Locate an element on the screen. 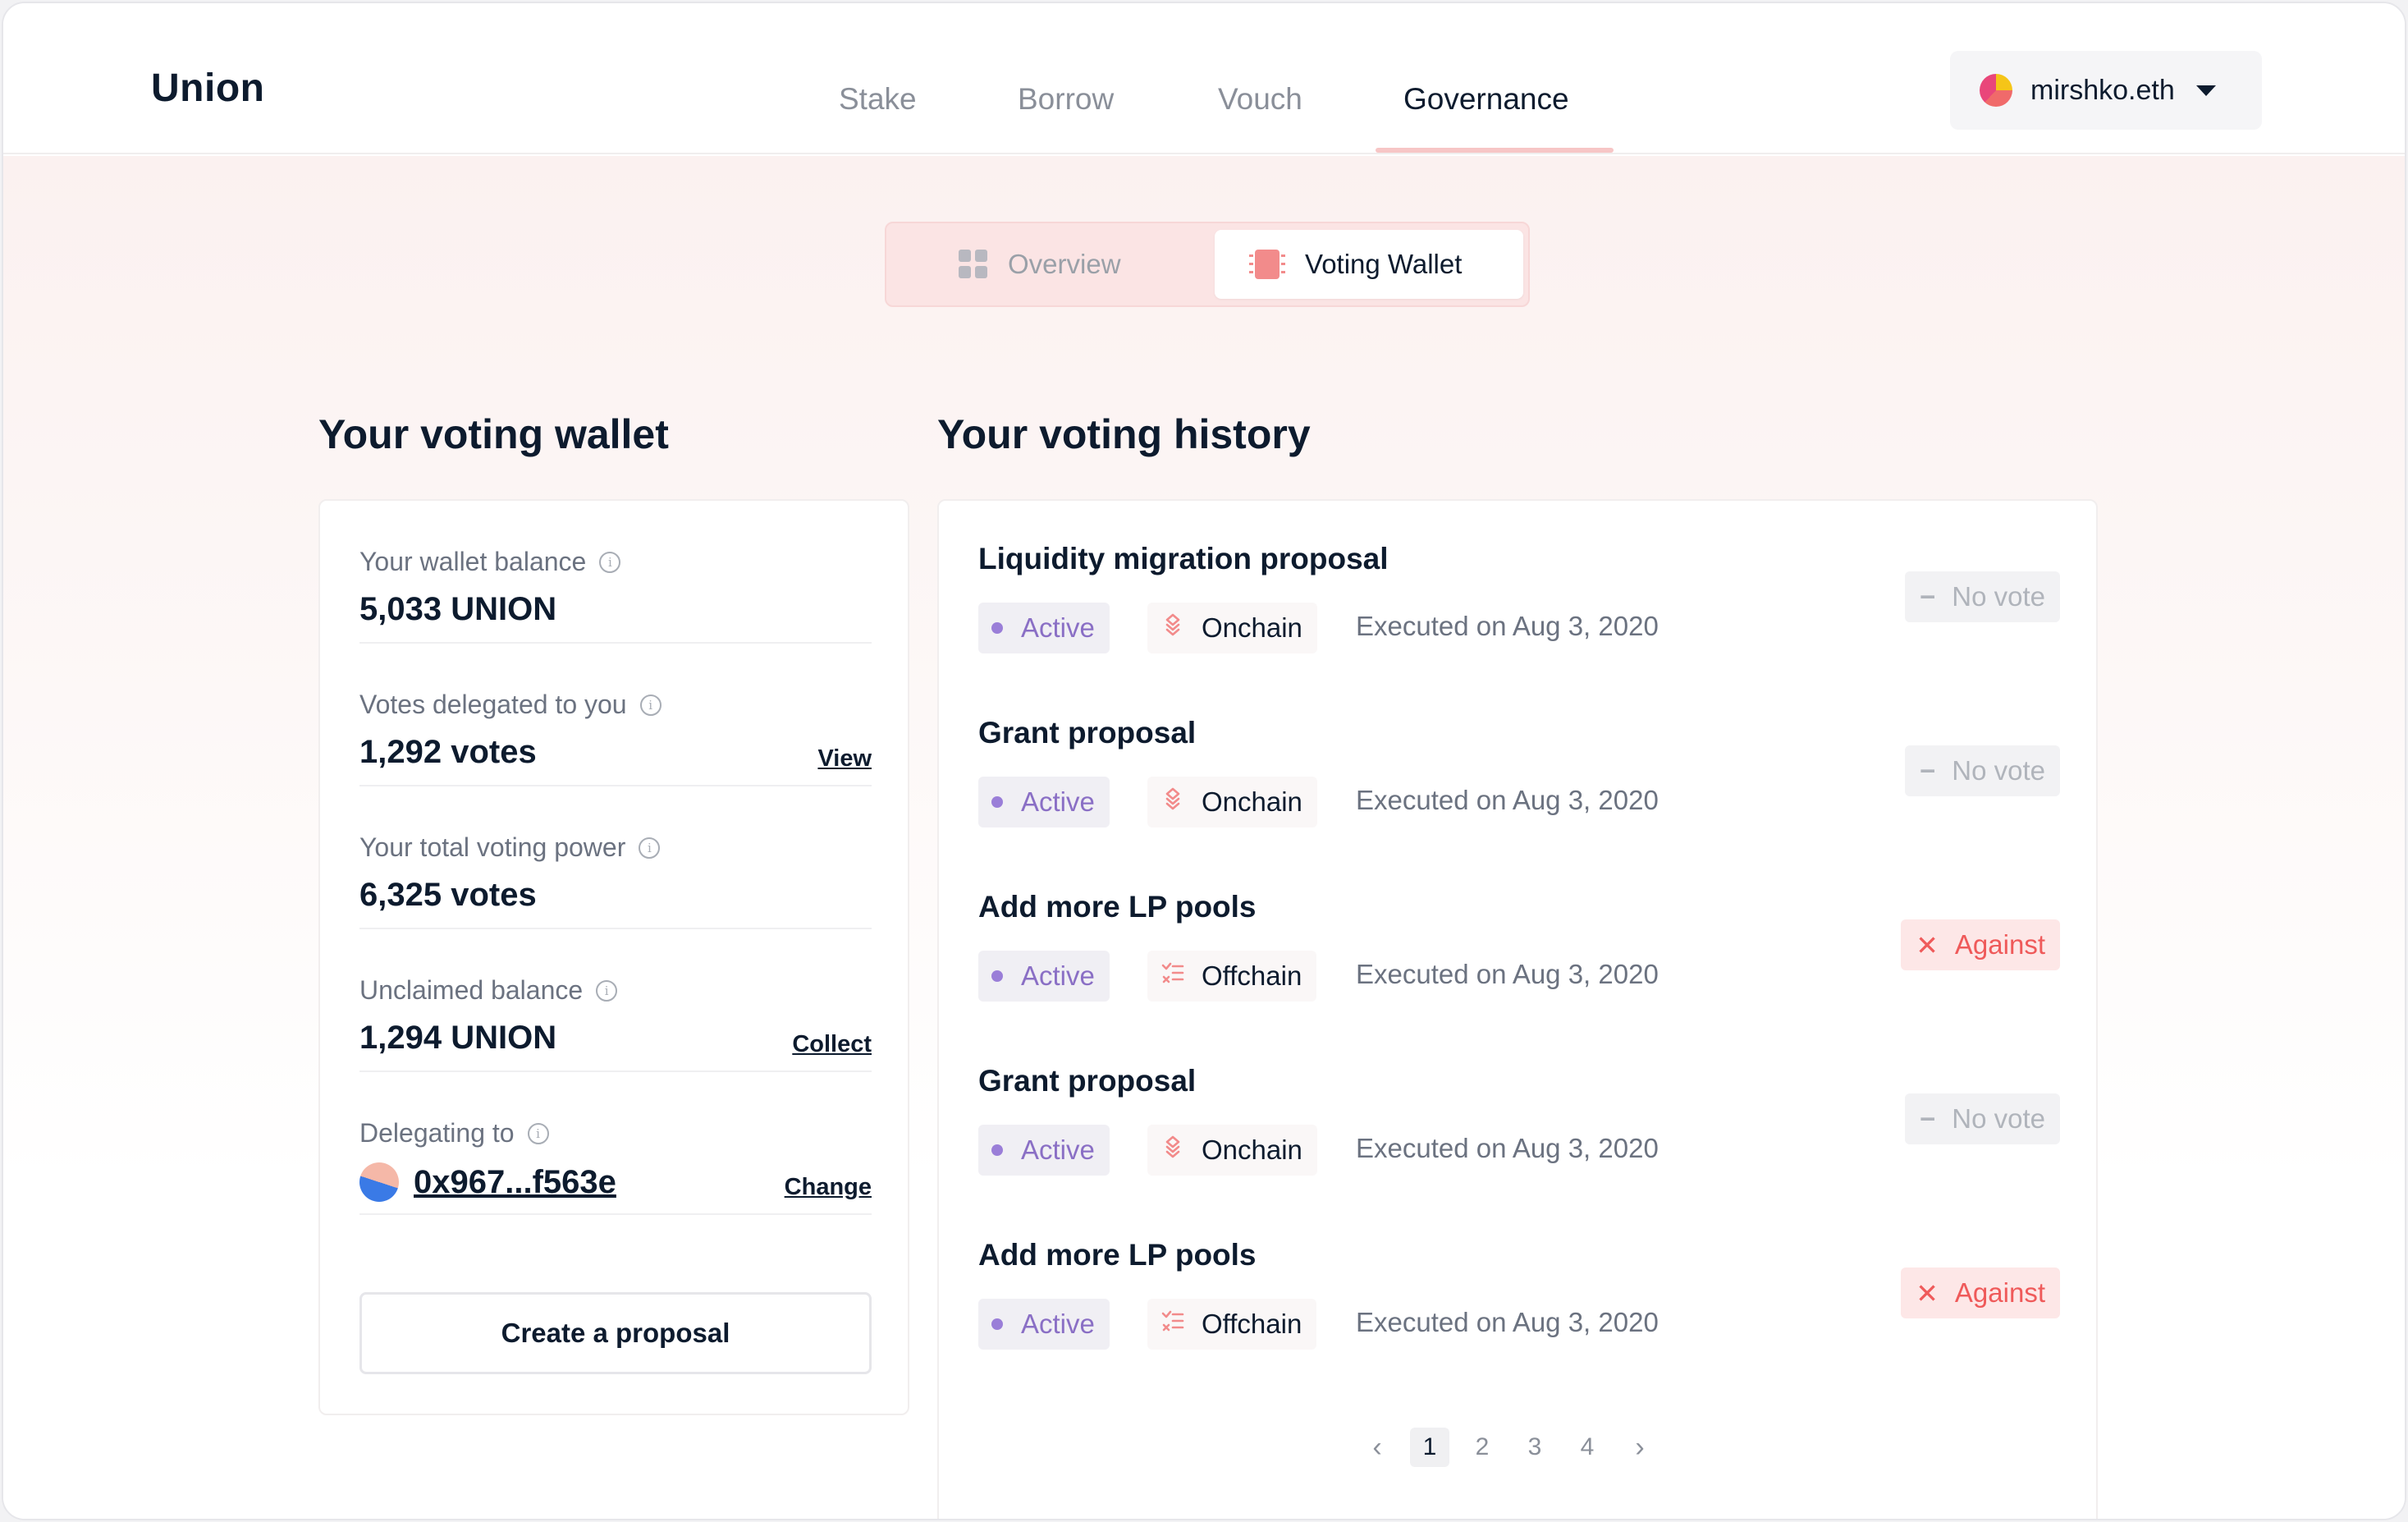 The height and width of the screenshot is (1522, 2408). row-label: Votes delegated to you i is located at coordinates (511, 705).